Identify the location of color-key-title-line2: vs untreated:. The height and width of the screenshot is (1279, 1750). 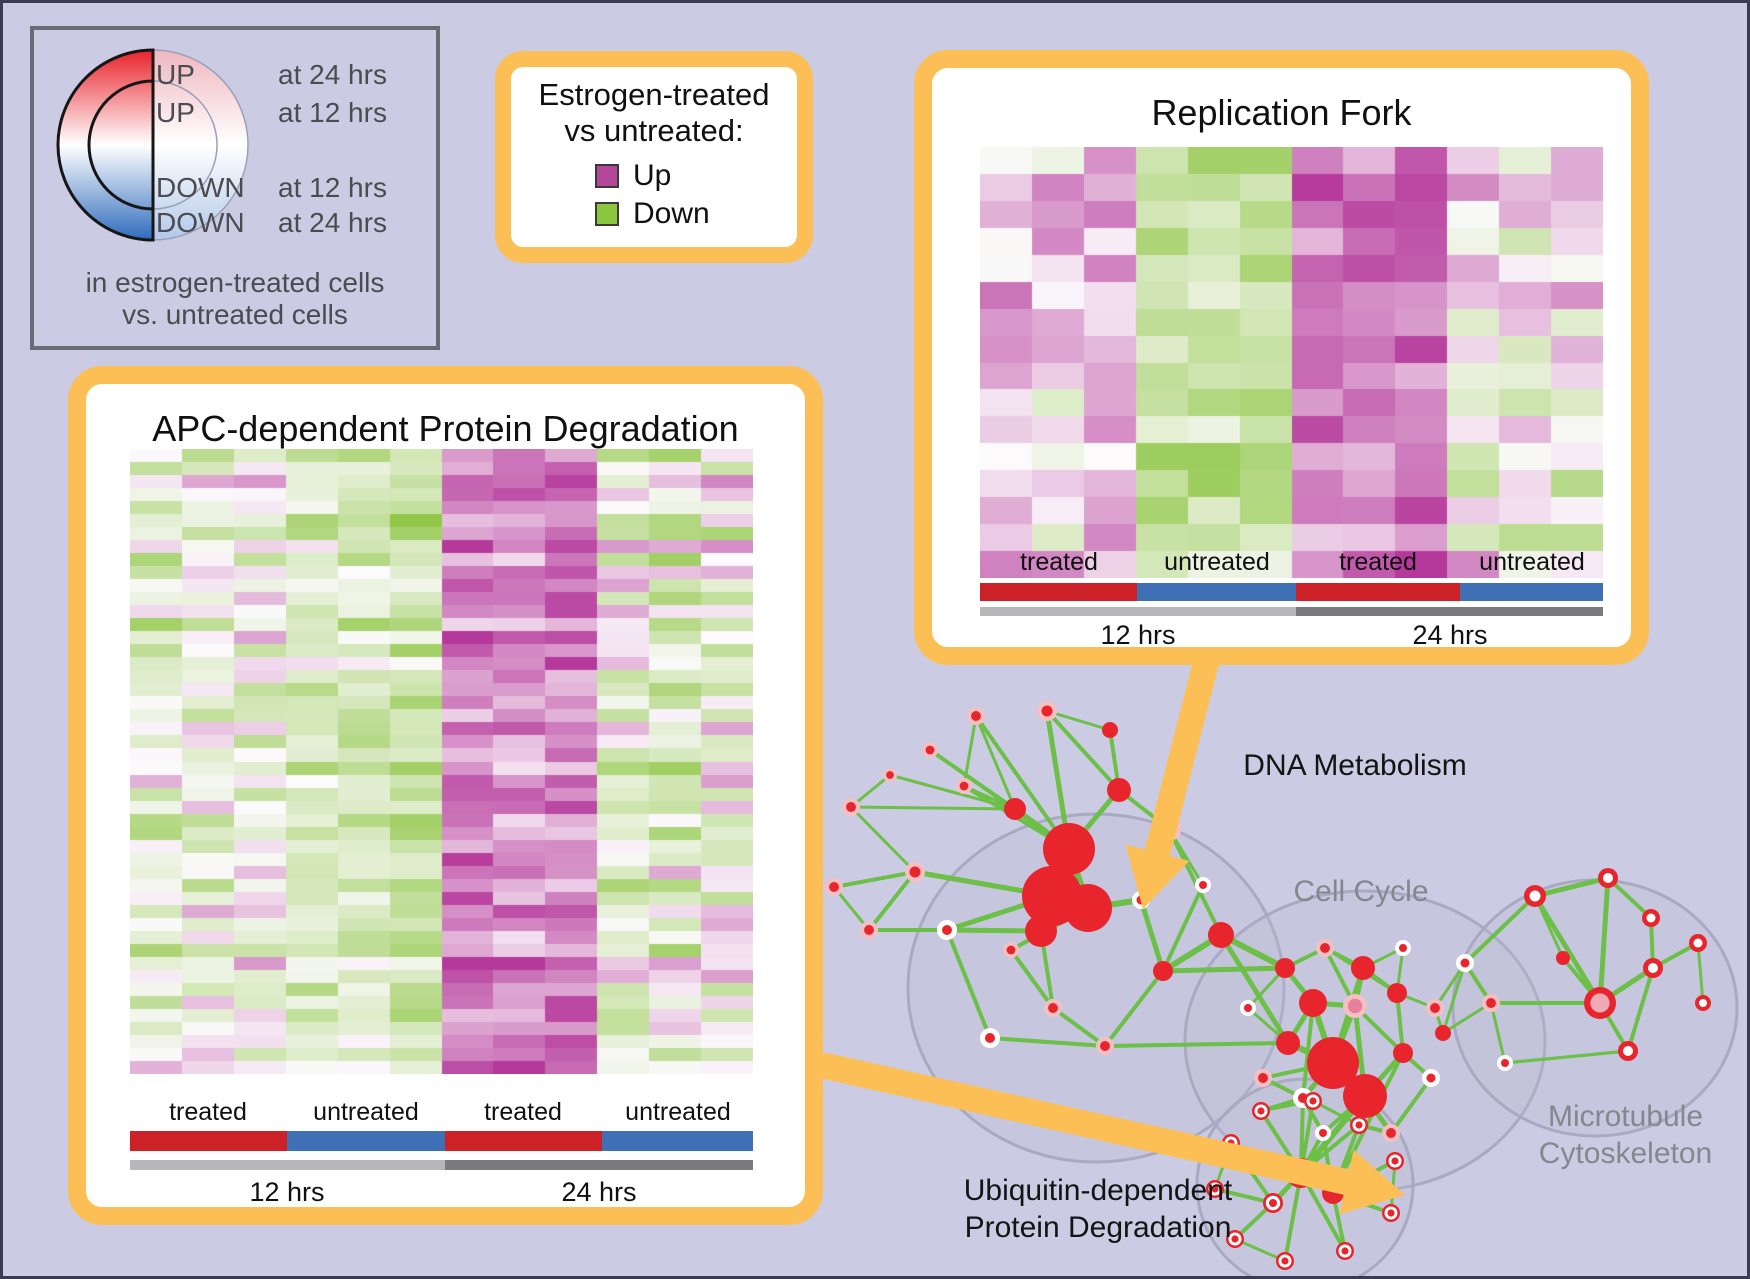
(654, 130).